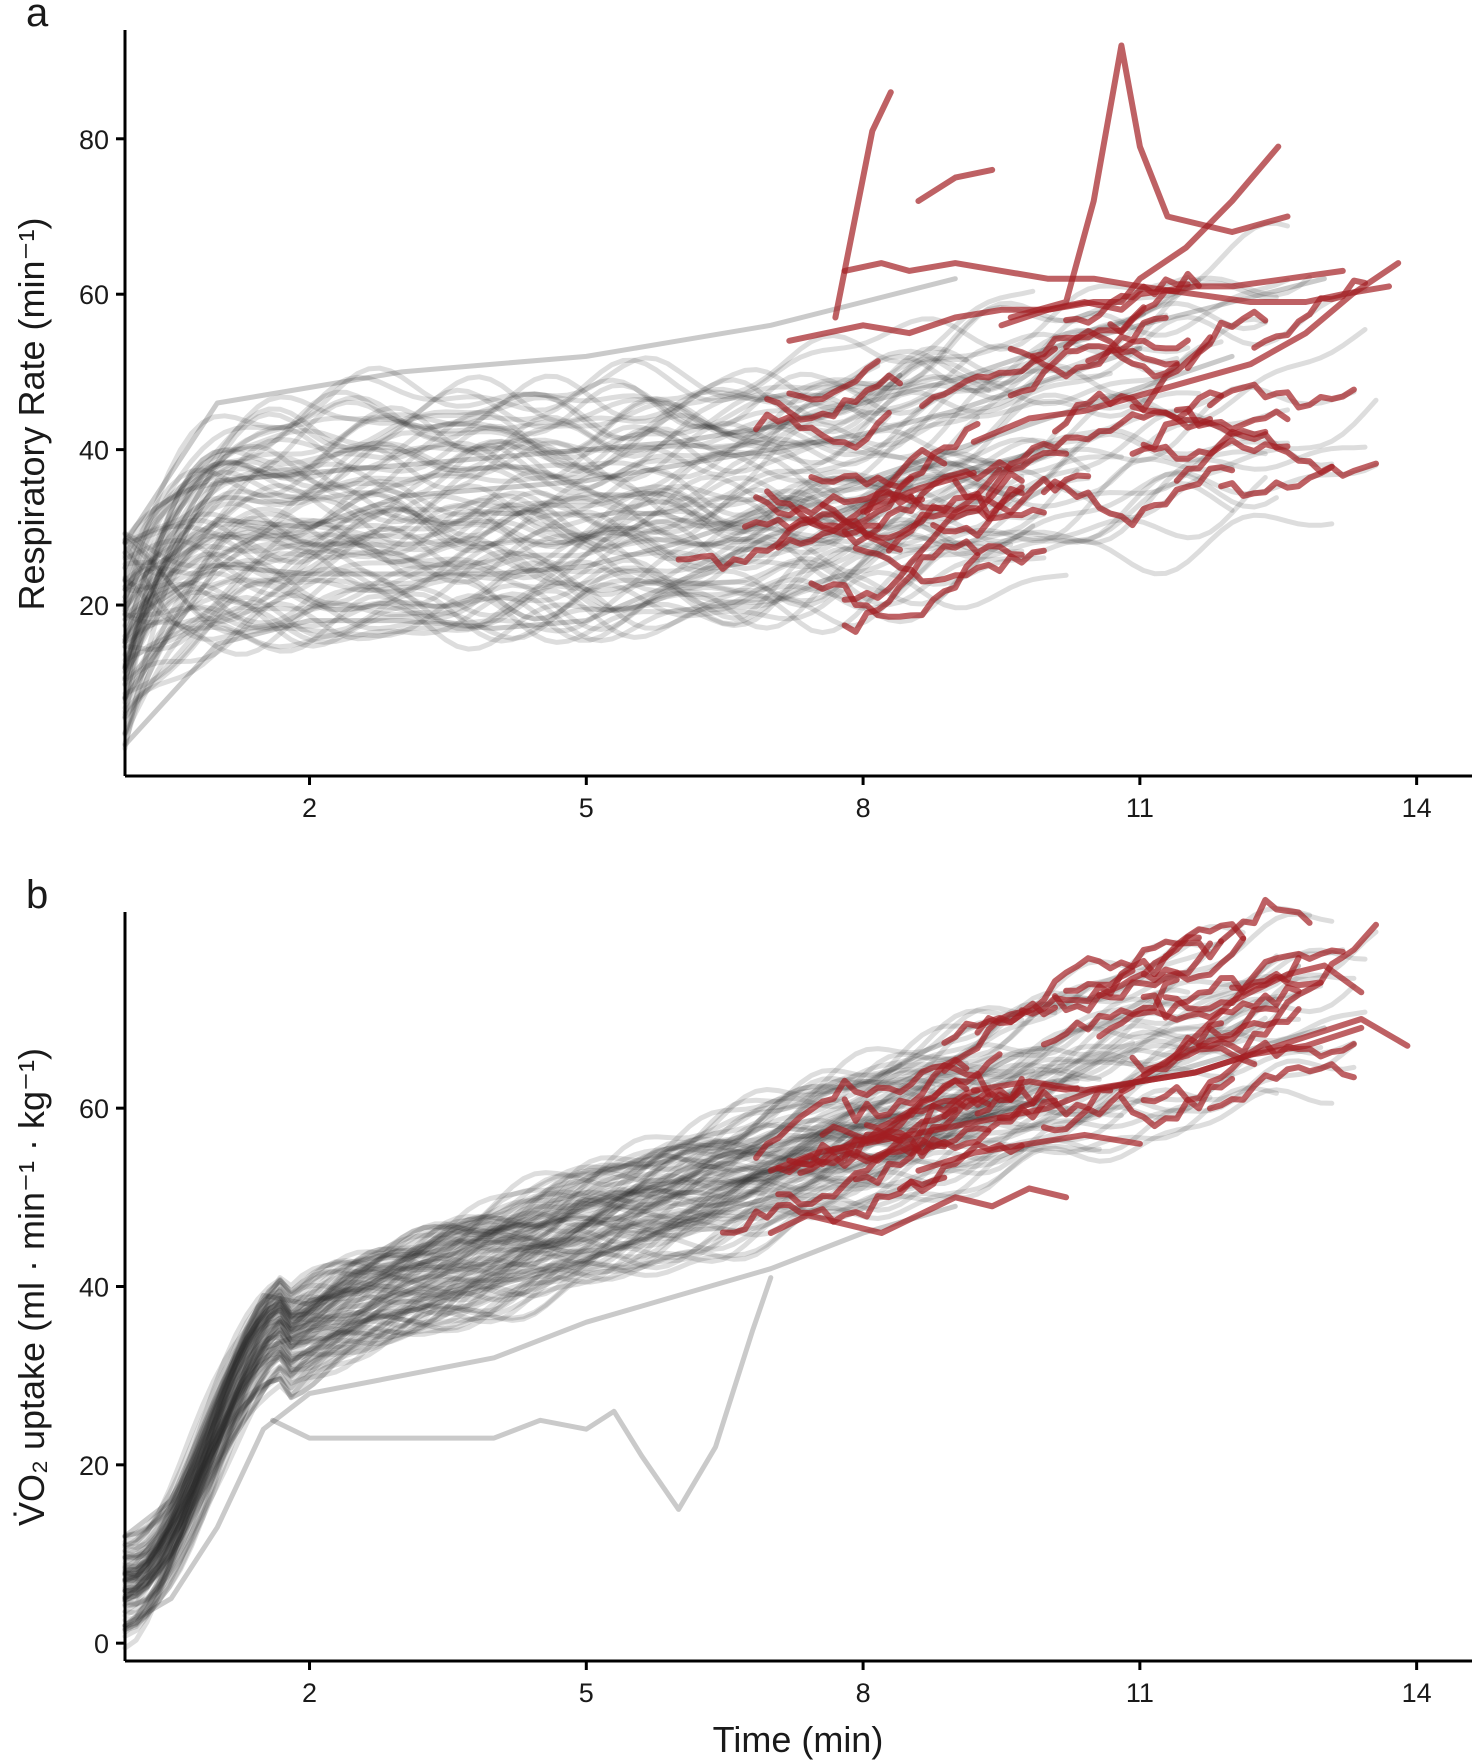  I want to click on y-tick-label: 40, so click(94, 1288).